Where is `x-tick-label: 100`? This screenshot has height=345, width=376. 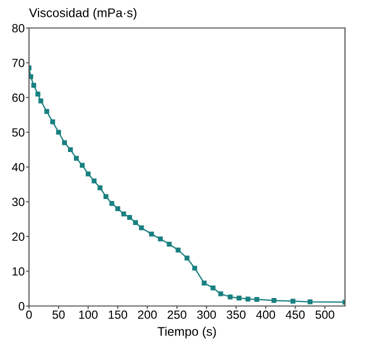
x-tick-label: 100 is located at coordinates (88, 314).